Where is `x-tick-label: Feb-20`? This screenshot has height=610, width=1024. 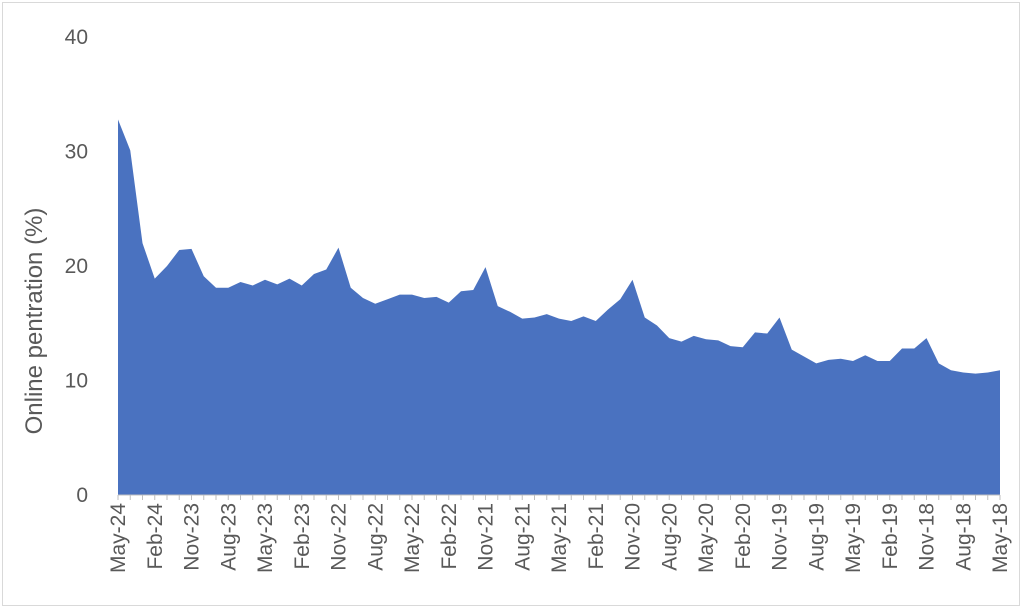 x-tick-label: Feb-20 is located at coordinates (743, 536).